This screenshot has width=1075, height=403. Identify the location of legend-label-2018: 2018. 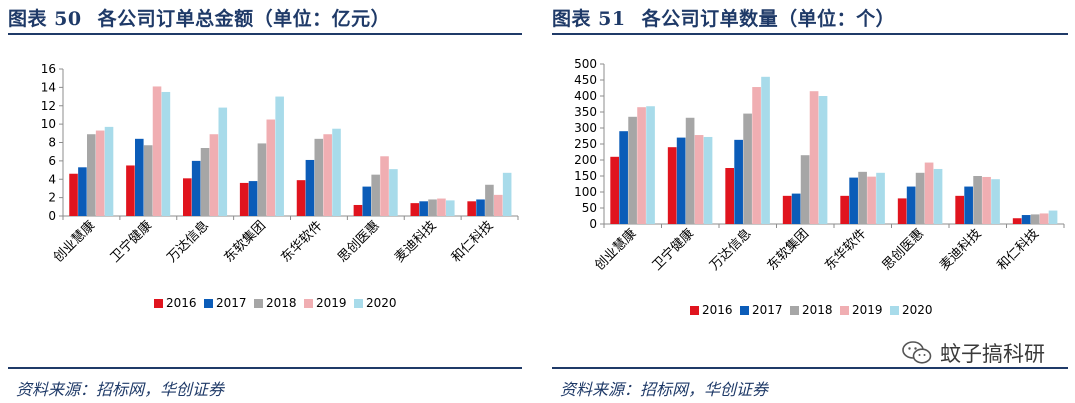
(817, 310).